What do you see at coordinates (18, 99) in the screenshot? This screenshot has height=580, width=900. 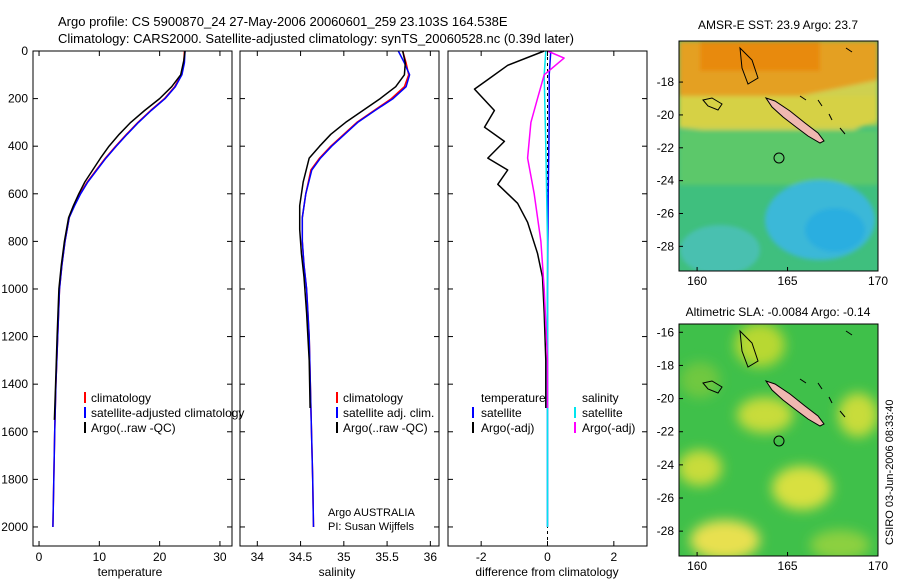 I see `y-tick-label: 200` at bounding box center [18, 99].